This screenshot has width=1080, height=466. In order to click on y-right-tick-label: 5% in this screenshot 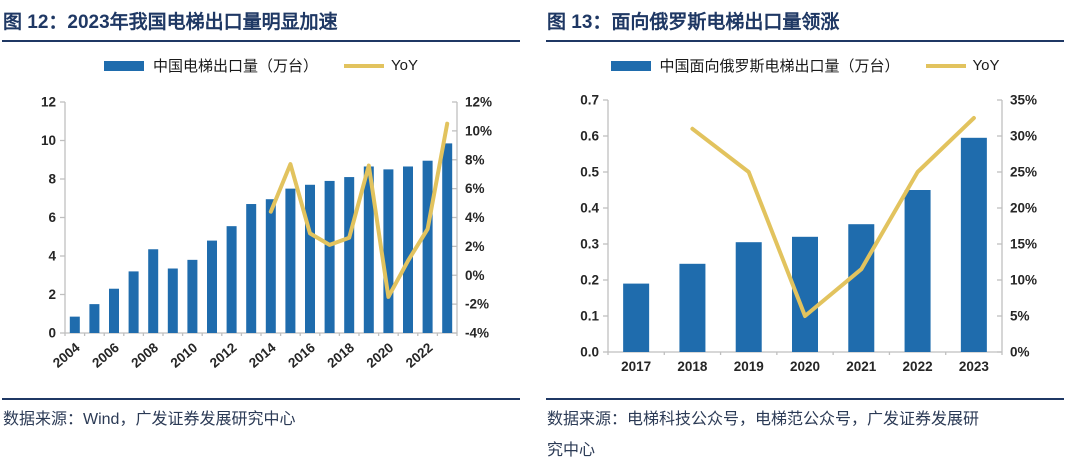, I will do `click(1020, 316)`.